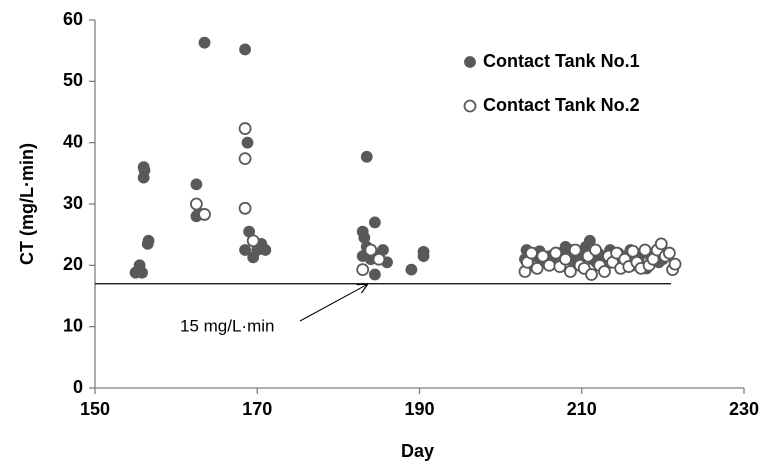  Describe the element at coordinates (419, 409) in the screenshot. I see `x-tick-label: 190` at that location.